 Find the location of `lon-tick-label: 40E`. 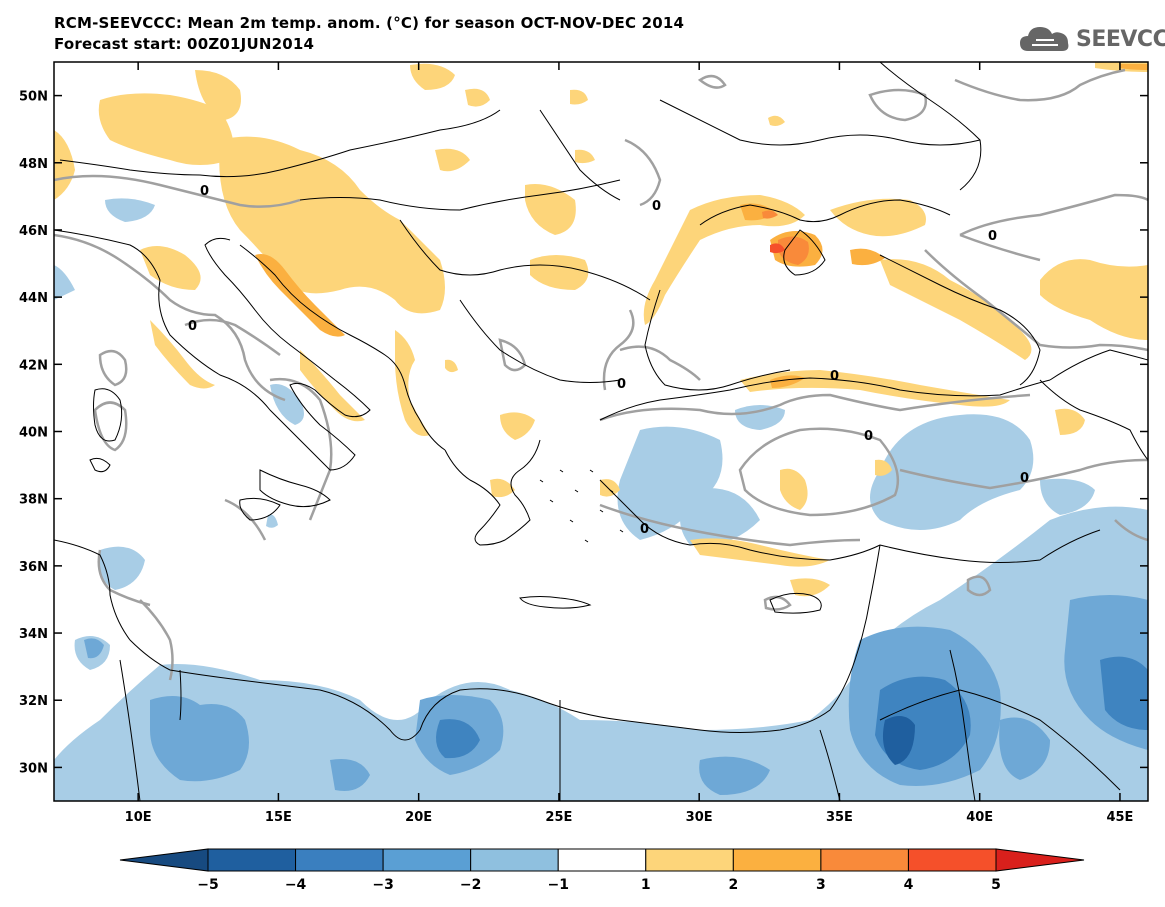

lon-tick-label: 40E is located at coordinates (979, 817).